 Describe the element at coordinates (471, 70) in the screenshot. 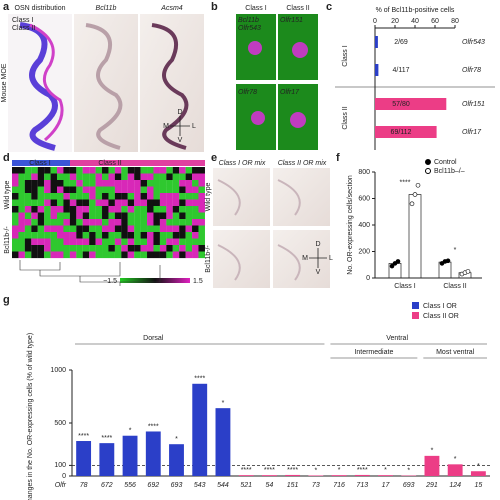

I see `category-label: Olfr78` at that location.